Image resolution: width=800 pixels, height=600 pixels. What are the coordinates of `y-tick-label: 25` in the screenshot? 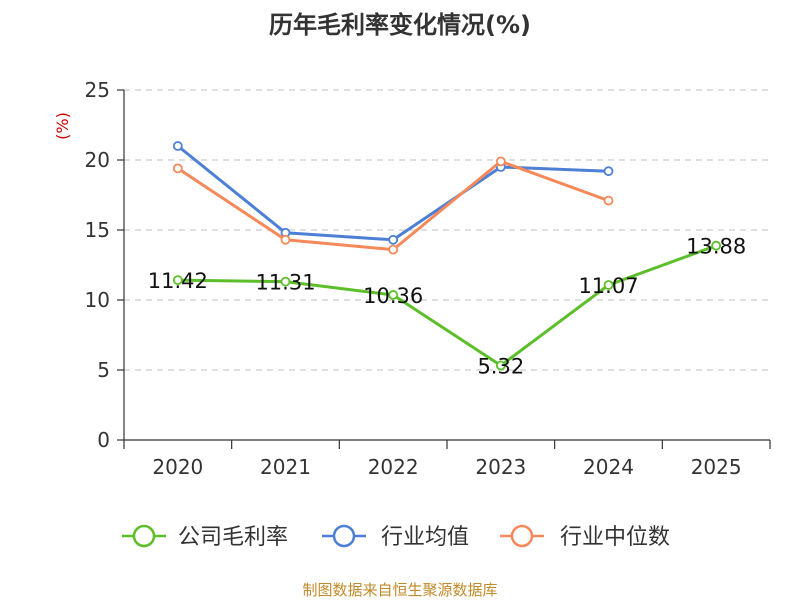 It's located at (97, 90).